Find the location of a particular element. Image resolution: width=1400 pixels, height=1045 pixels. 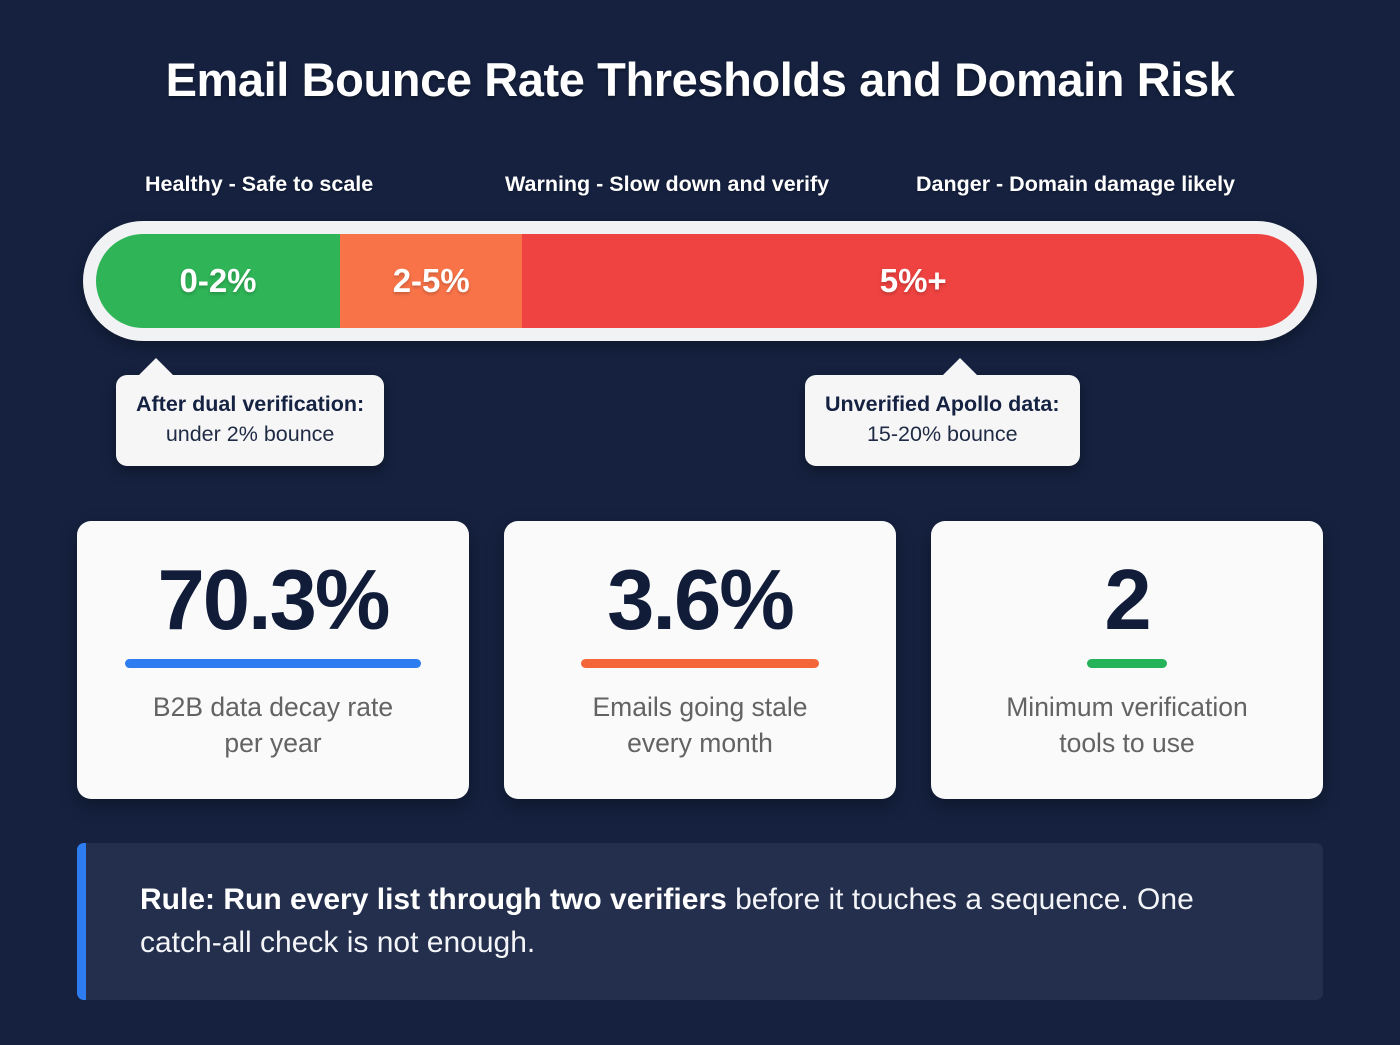

bar-segment-warning-label: 2-5% is located at coordinates (431, 280).